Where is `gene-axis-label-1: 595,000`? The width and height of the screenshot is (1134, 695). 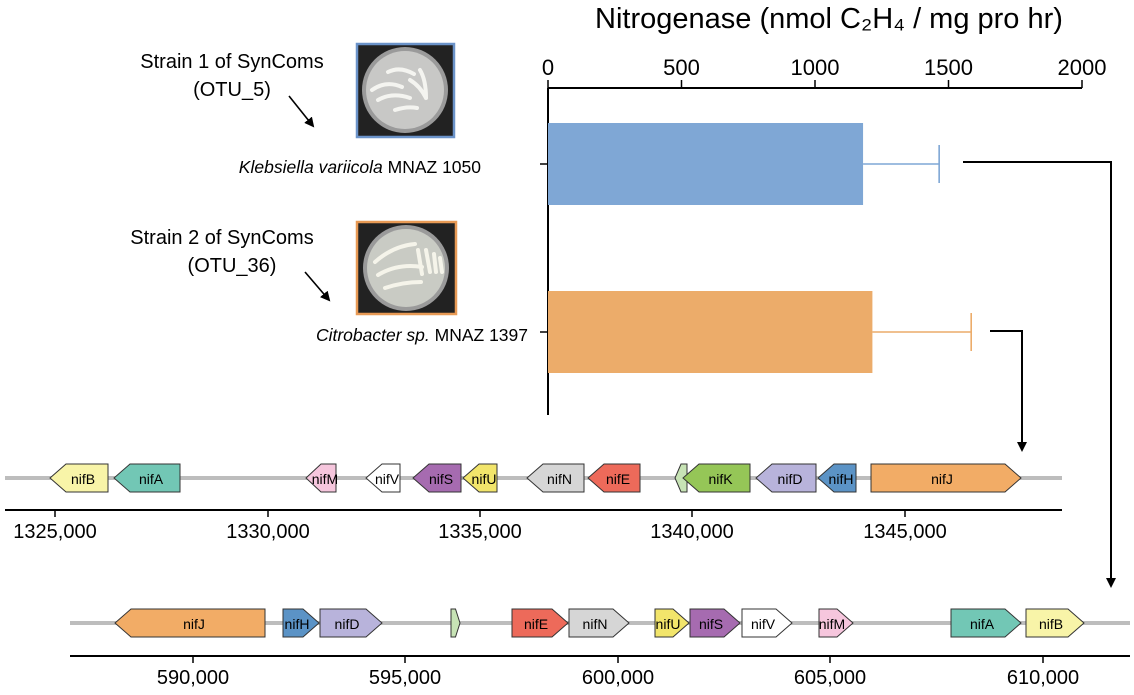 gene-axis-label-1: 595,000 is located at coordinates (405, 678).